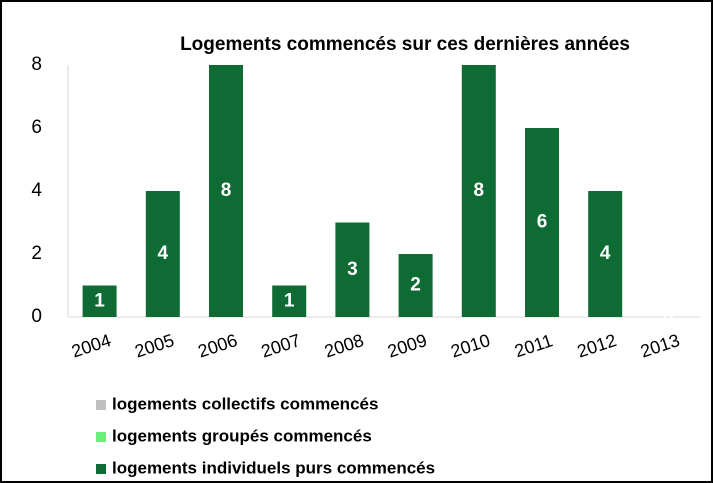 The width and height of the screenshot is (713, 483). What do you see at coordinates (36, 190) in the screenshot?
I see `y-tick-label: 4` at bounding box center [36, 190].